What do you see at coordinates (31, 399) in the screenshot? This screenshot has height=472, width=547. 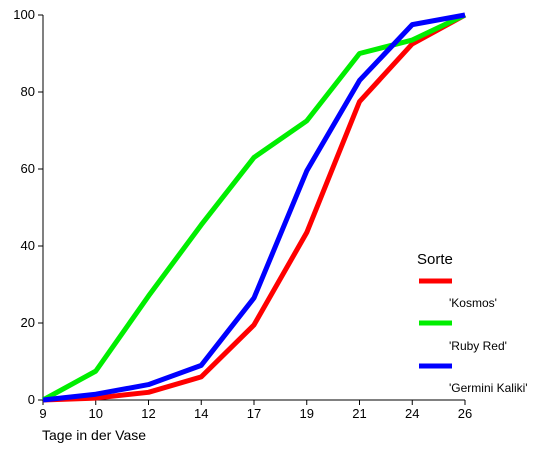 I see `y-tick-label: 0` at bounding box center [31, 399].